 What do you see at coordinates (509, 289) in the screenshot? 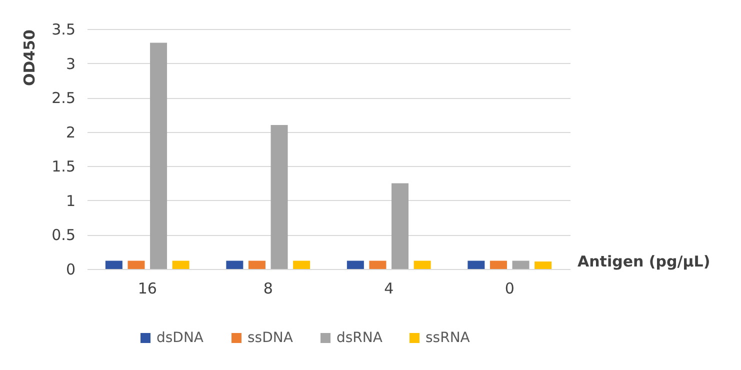
I see `x-tick-label: 0` at bounding box center [509, 289].